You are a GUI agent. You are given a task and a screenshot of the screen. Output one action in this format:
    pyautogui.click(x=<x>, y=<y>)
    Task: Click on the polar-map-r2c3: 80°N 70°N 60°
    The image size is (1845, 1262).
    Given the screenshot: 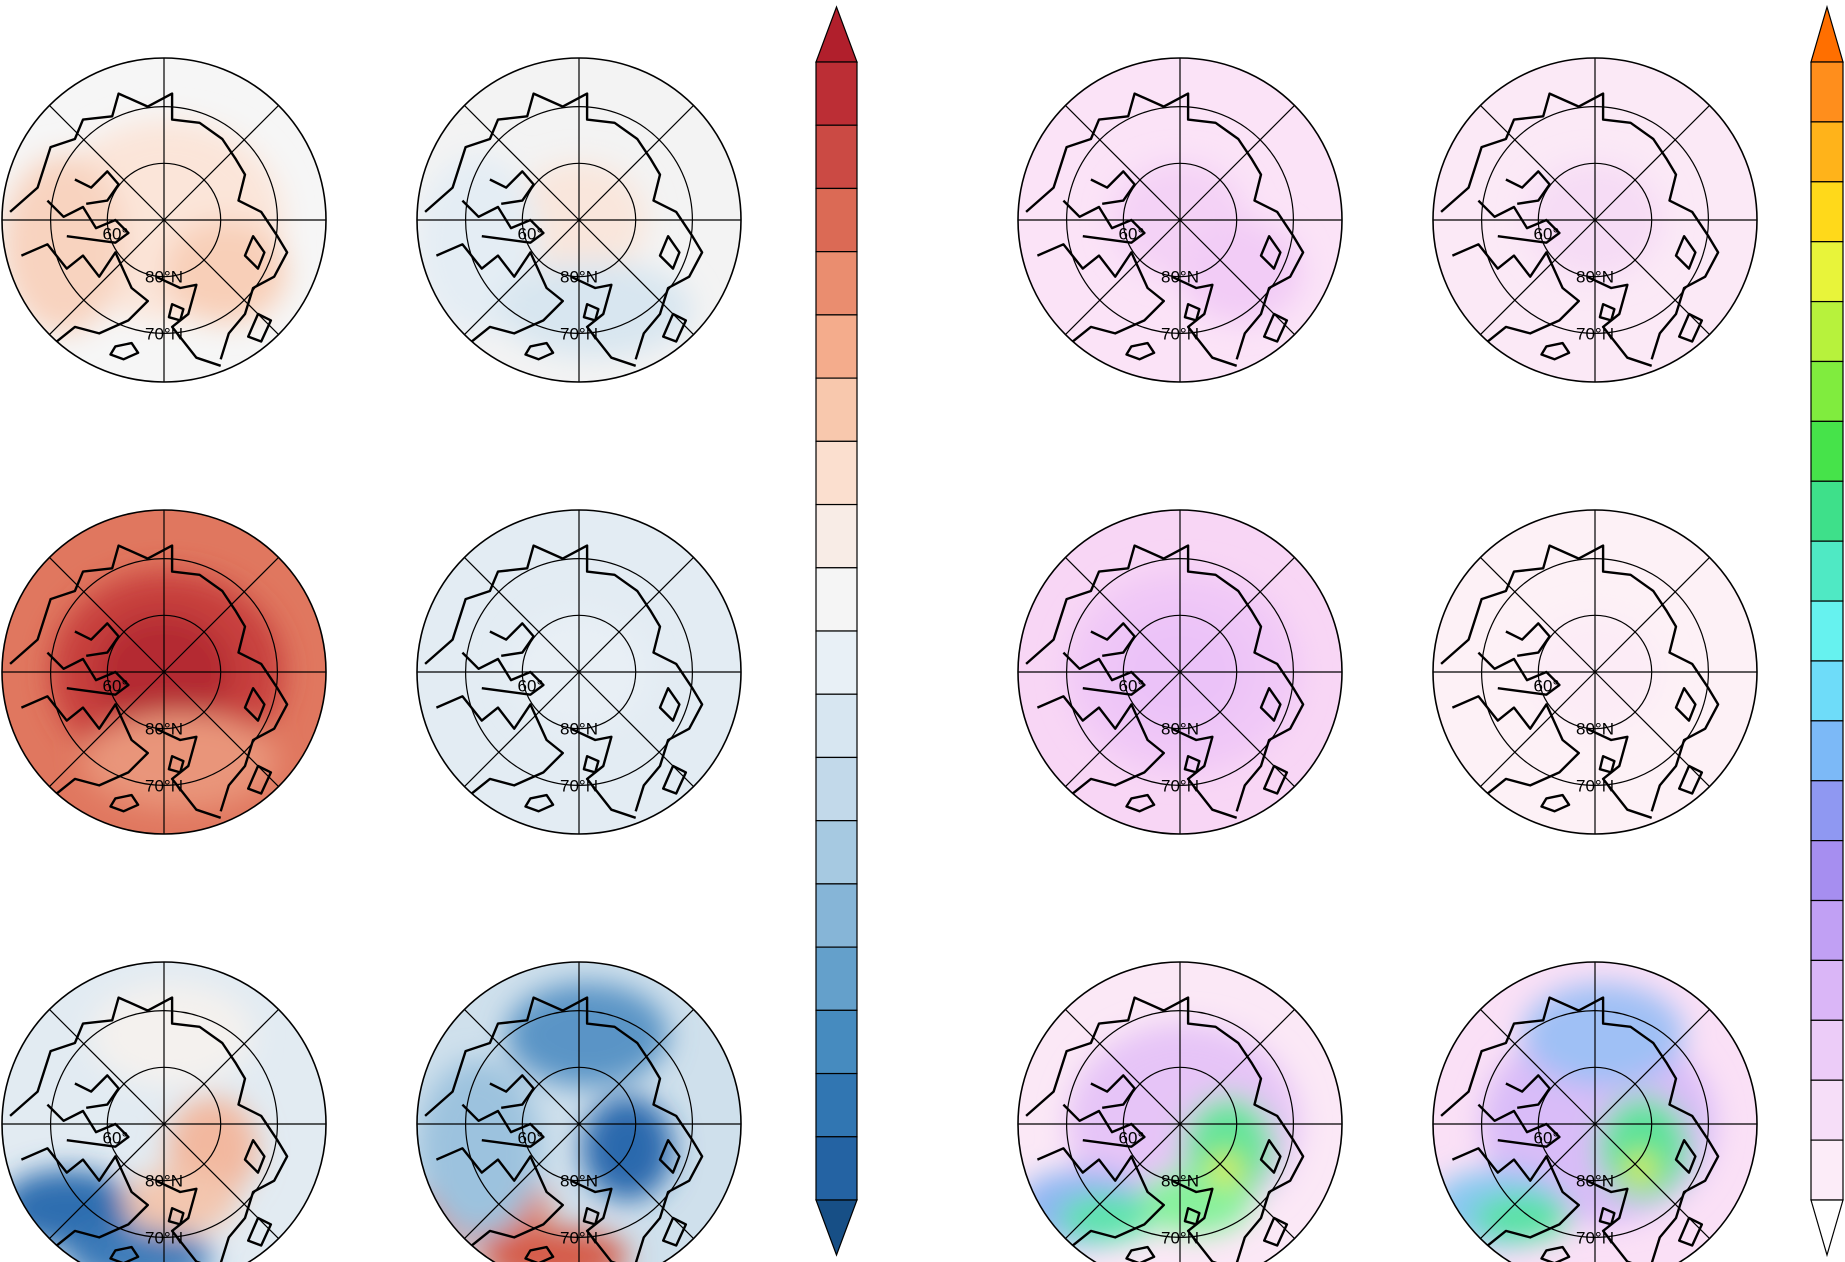 What is the action you would take?
    pyautogui.click(x=1180, y=672)
    